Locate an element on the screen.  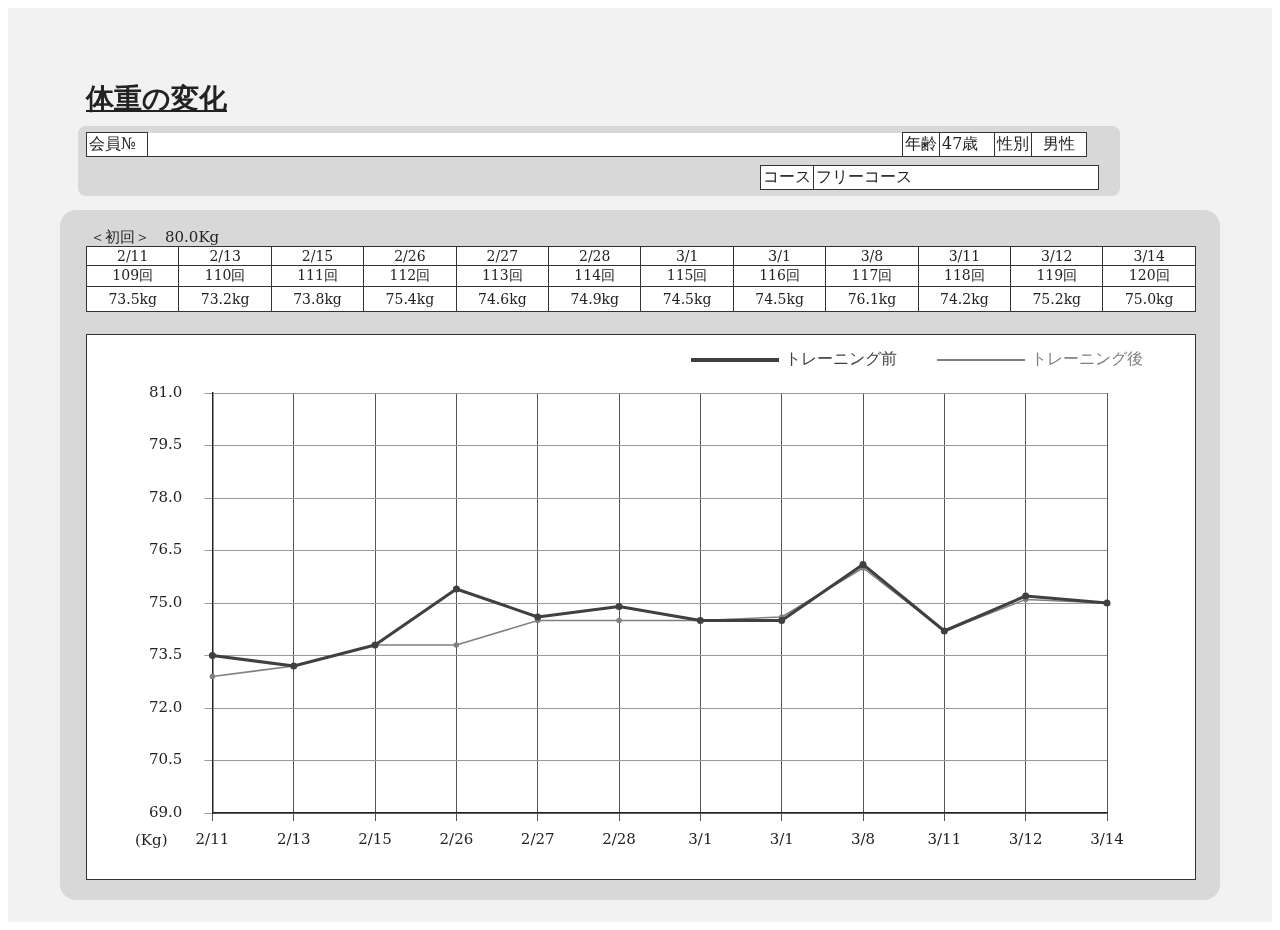
text: フリーコース is located at coordinates (956, 177).